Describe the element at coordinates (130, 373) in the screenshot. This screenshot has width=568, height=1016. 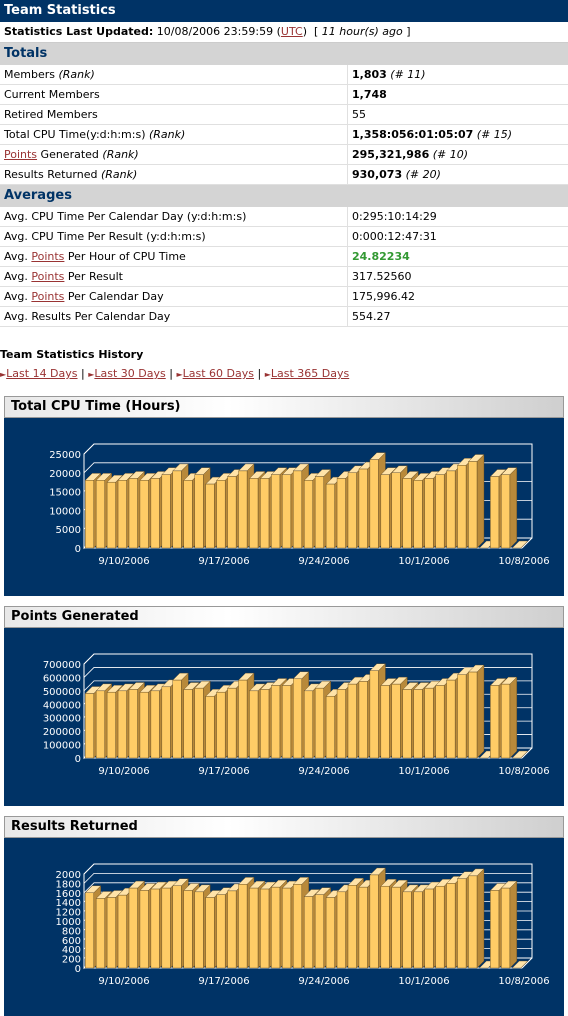
I see `last-30-days-link: Last 30 Days` at that location.